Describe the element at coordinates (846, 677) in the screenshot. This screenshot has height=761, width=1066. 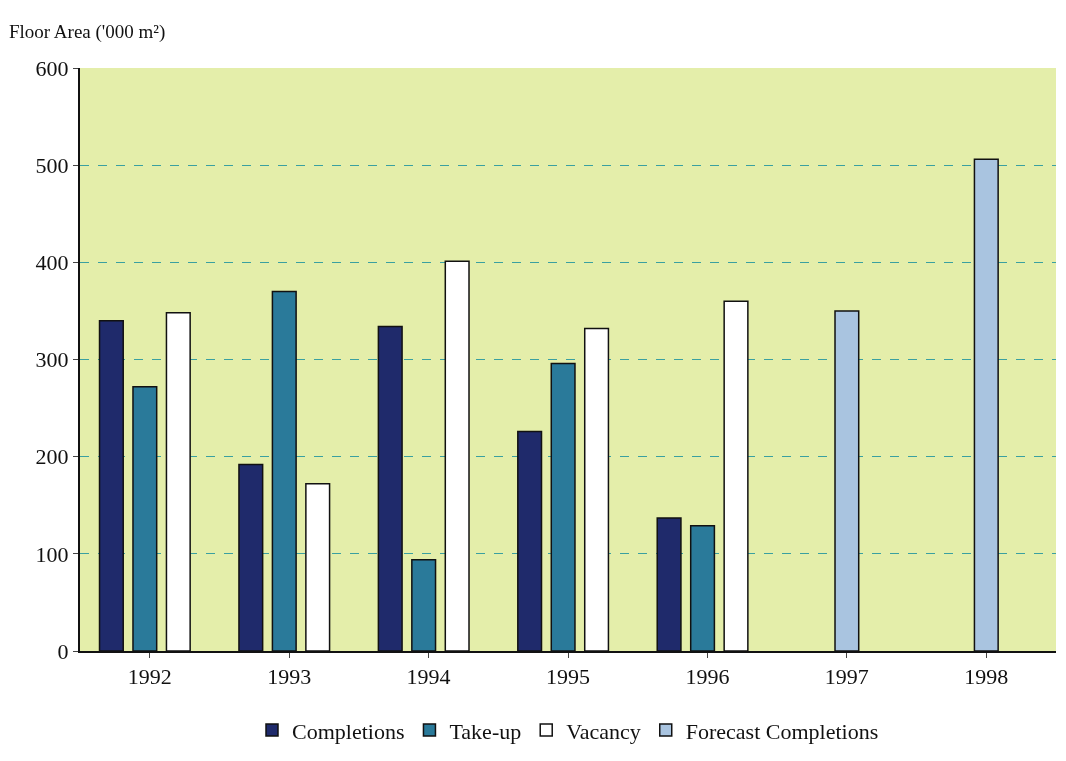
I see `x-tick-label: 1997` at that location.